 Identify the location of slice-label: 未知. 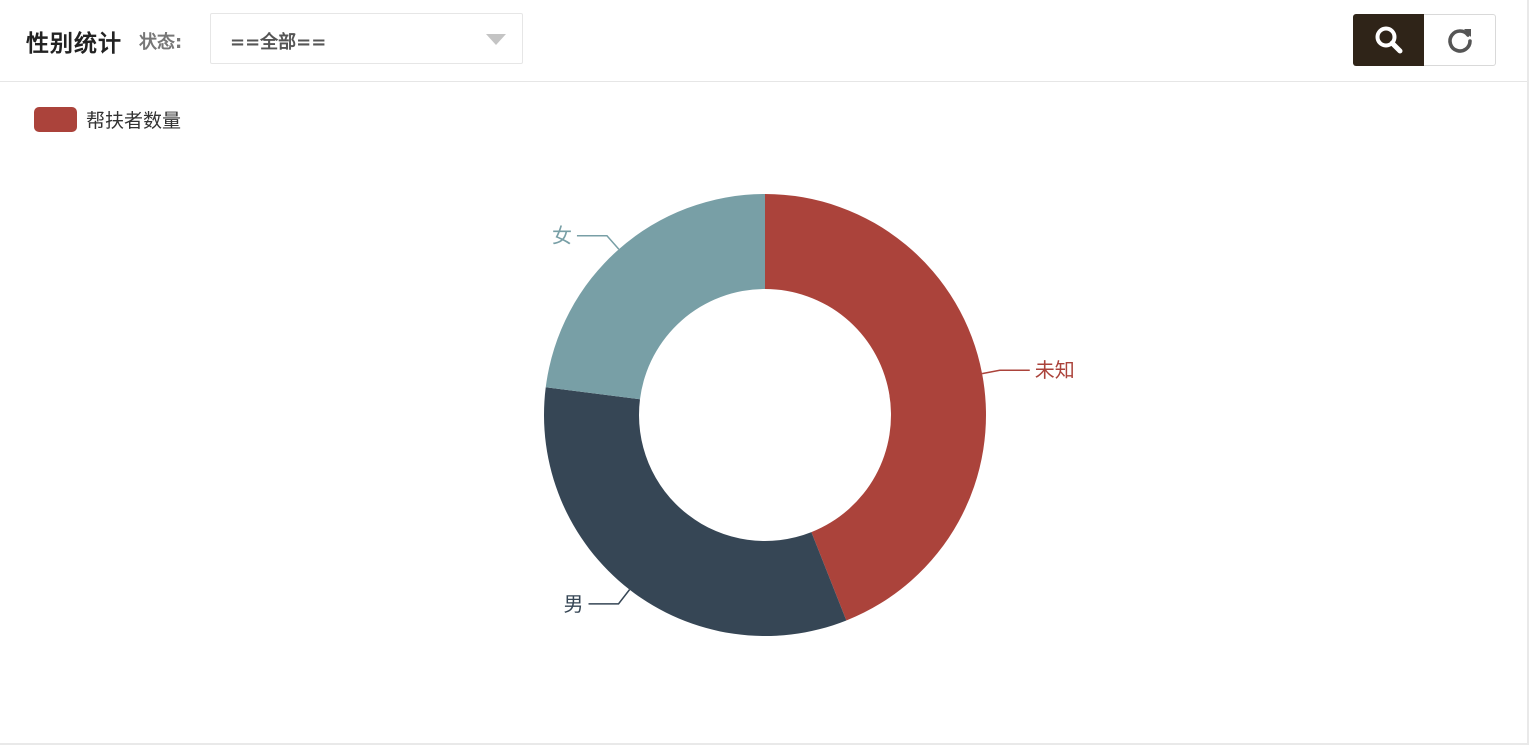
(1055, 370).